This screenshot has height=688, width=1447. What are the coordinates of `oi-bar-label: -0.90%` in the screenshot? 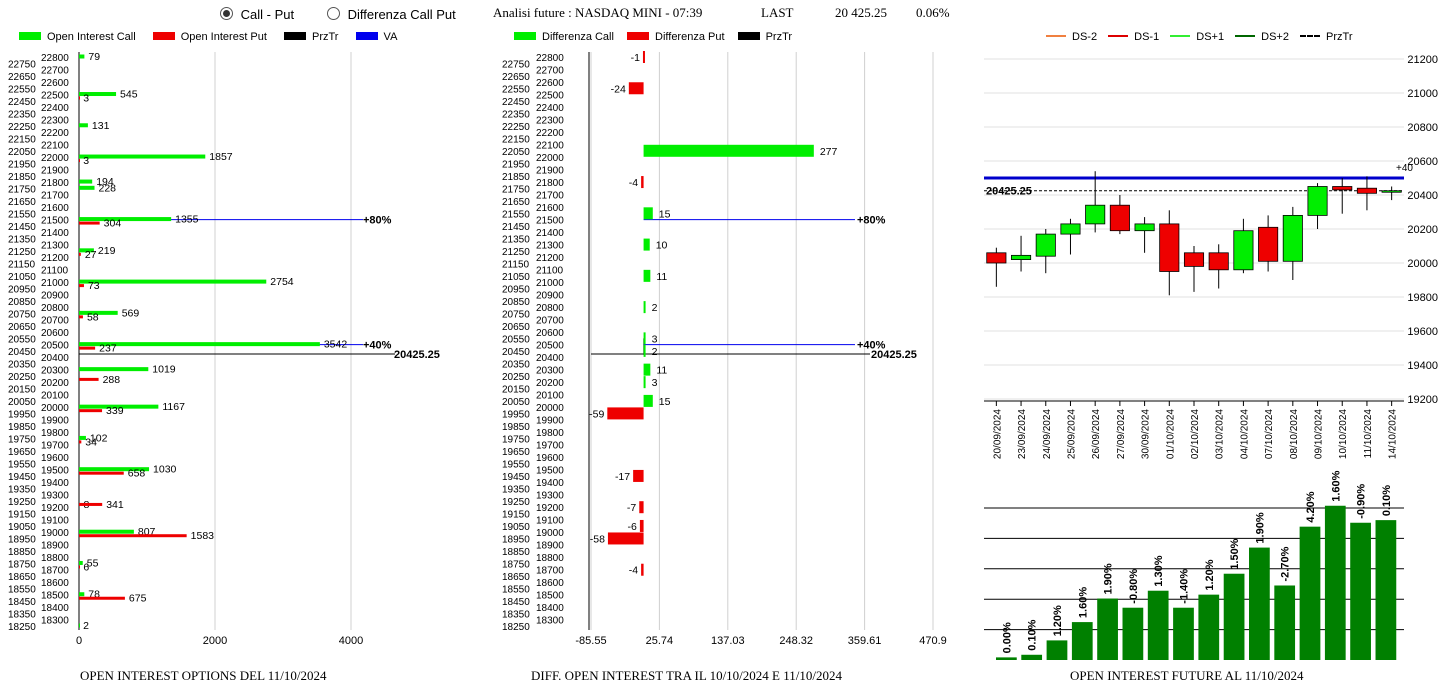 It's located at (1362, 501).